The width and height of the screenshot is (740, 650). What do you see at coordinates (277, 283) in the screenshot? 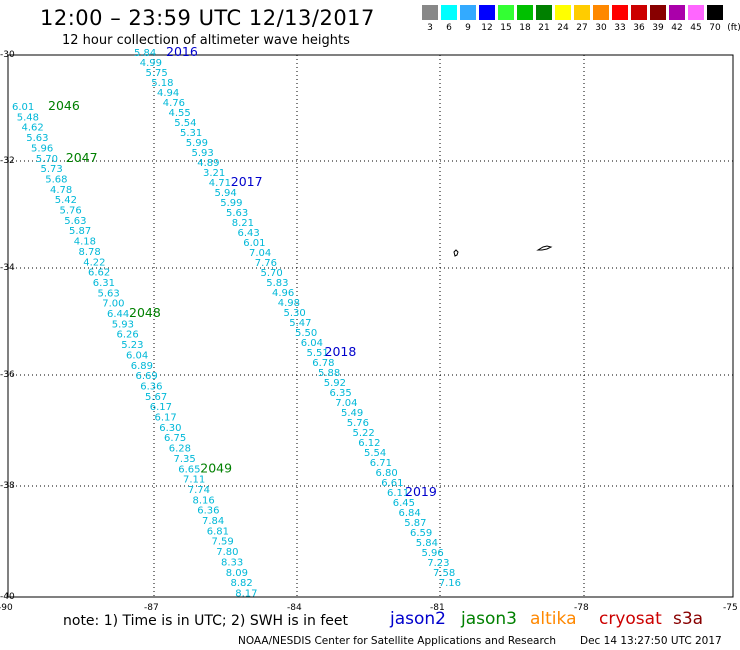
I see `wave-height-value: 5.83` at bounding box center [277, 283].